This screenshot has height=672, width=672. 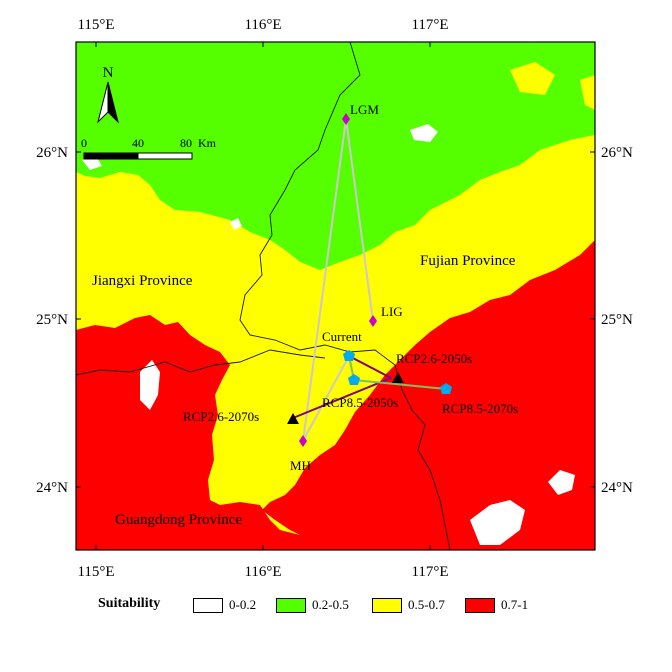 What do you see at coordinates (300, 465) in the screenshot?
I see `label-mh: MH` at bounding box center [300, 465].